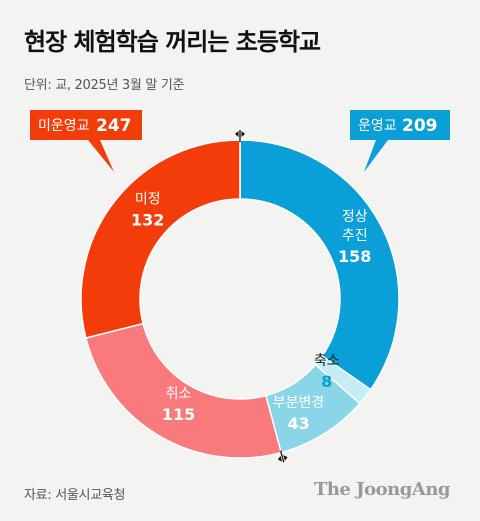 This screenshot has height=521, width=480. What do you see at coordinates (354, 256) in the screenshot?
I see `slice-value: 158` at bounding box center [354, 256].